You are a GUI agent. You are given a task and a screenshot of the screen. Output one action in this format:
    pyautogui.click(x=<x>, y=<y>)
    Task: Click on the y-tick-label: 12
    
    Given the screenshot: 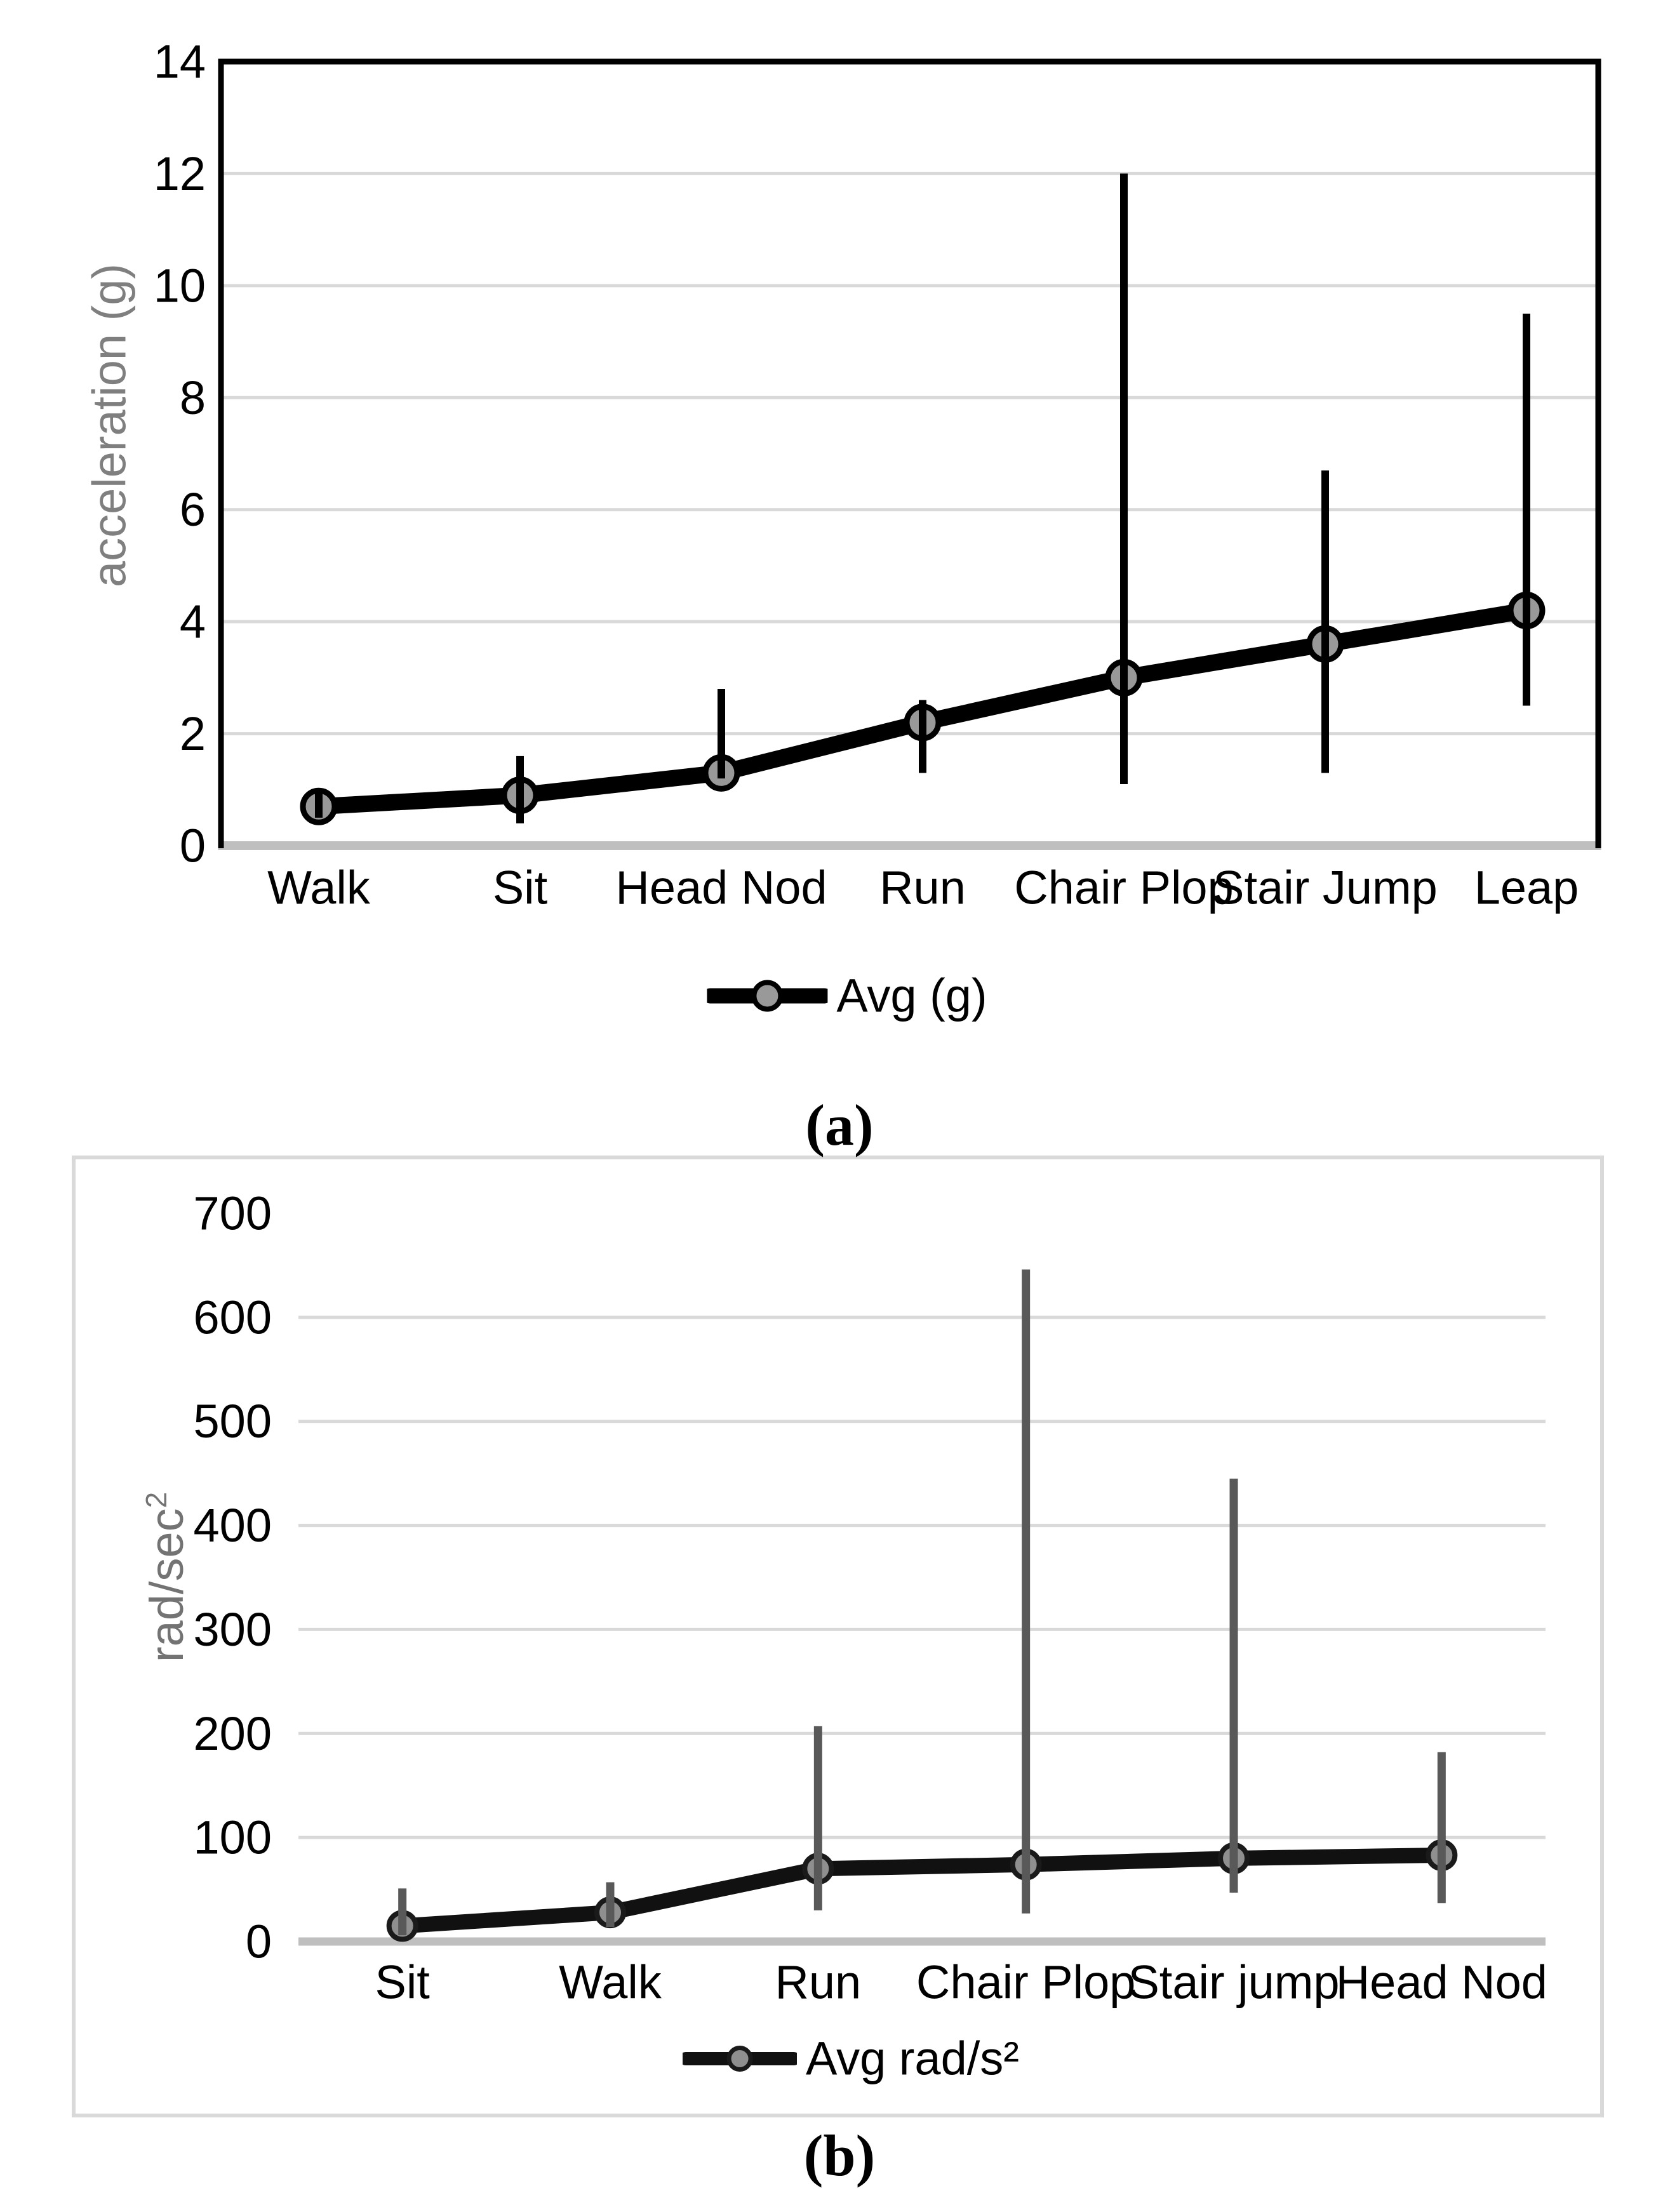 What is the action you would take?
    pyautogui.click(x=180, y=173)
    